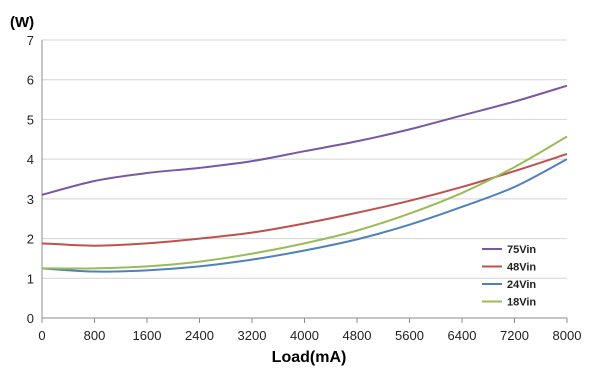 This screenshot has height=372, width=595. What do you see at coordinates (521, 285) in the screenshot?
I see `legend-label: 24Vin` at bounding box center [521, 285].